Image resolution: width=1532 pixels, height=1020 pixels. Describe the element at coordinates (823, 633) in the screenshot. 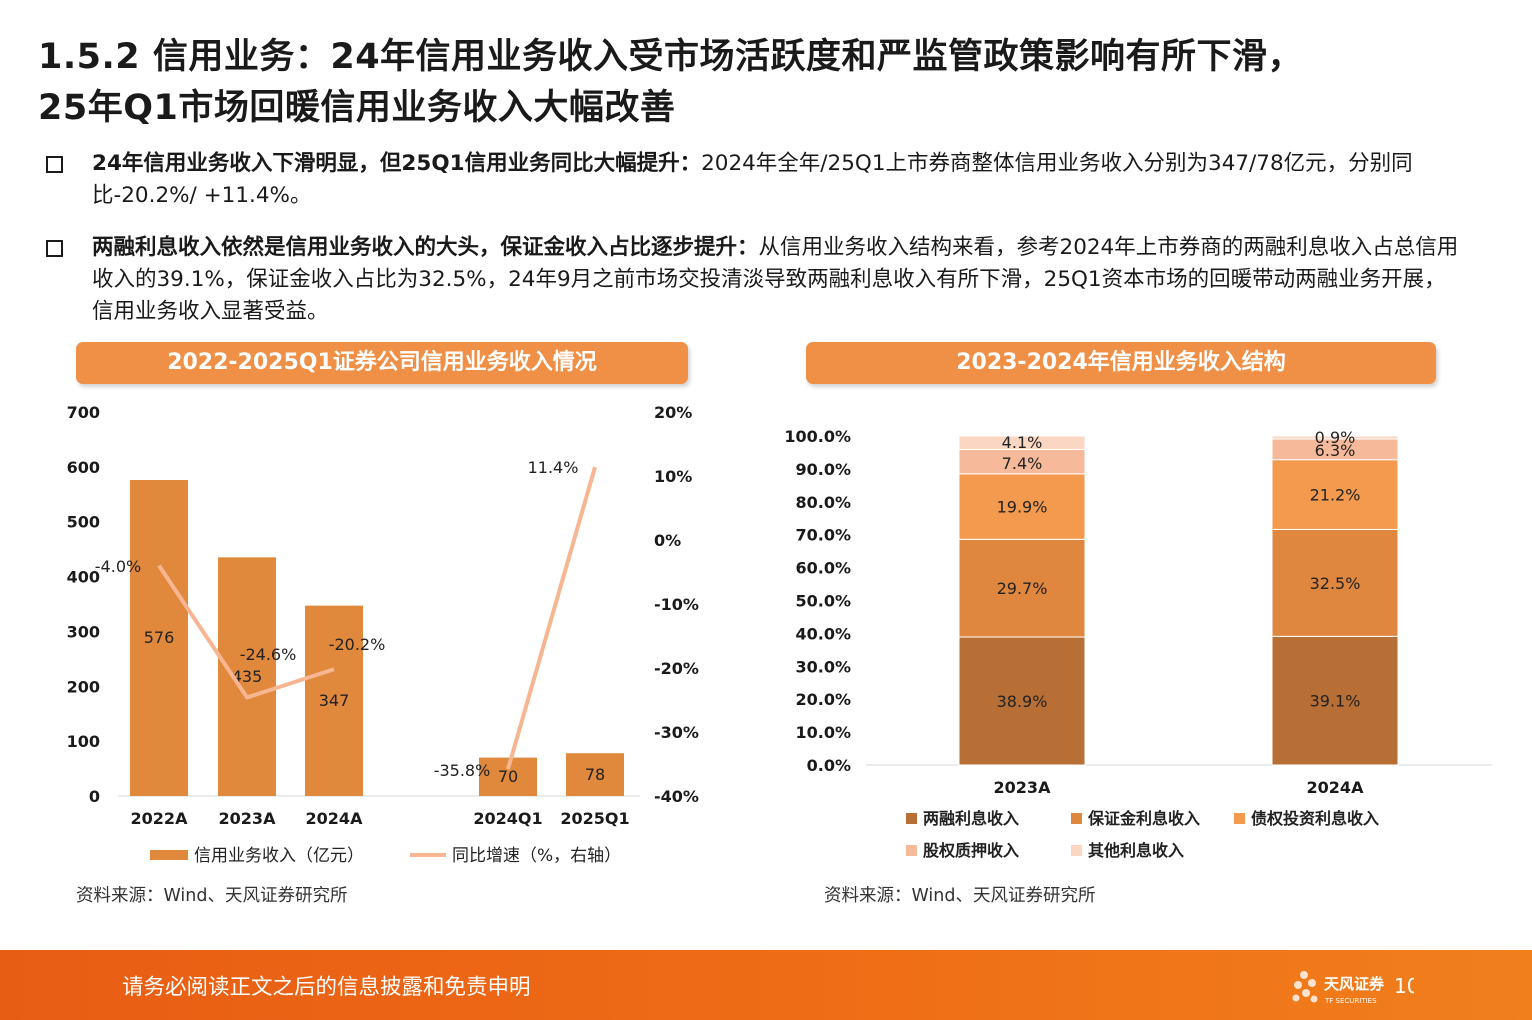

I see `y-axis-tick-label: 40.0%` at that location.